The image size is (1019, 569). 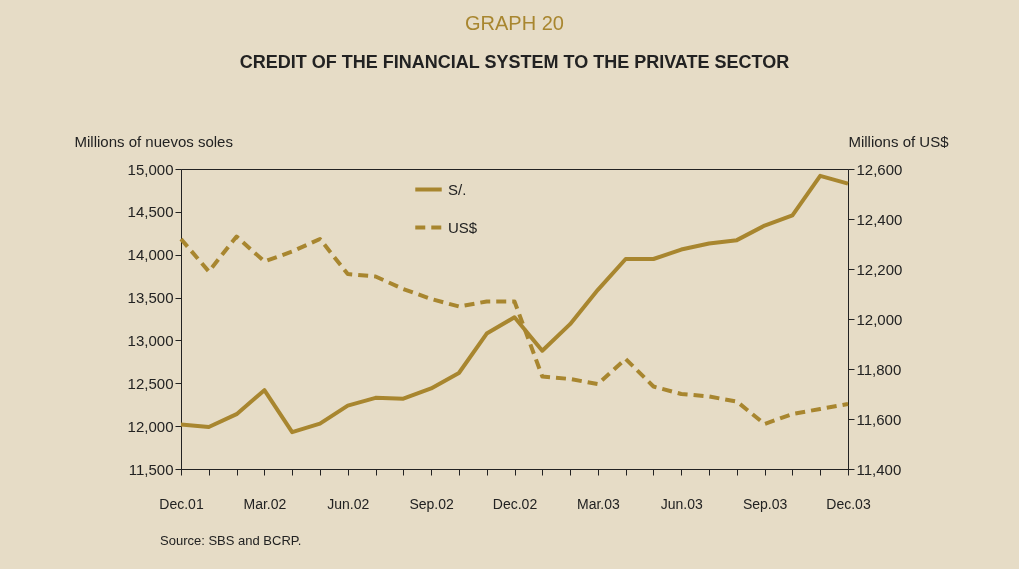 I want to click on x-tick-label: Sep.03, so click(x=765, y=503).